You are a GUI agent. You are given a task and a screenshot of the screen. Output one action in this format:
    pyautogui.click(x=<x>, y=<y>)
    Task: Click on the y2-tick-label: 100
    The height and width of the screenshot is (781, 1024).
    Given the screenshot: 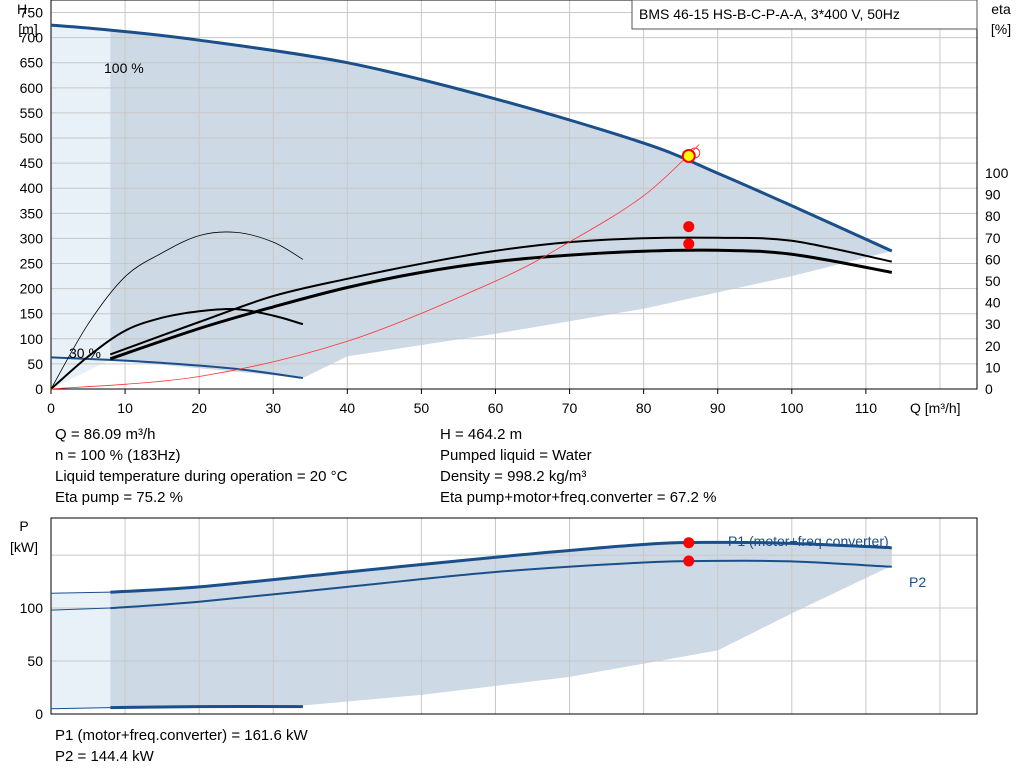 What is the action you would take?
    pyautogui.click(x=997, y=173)
    